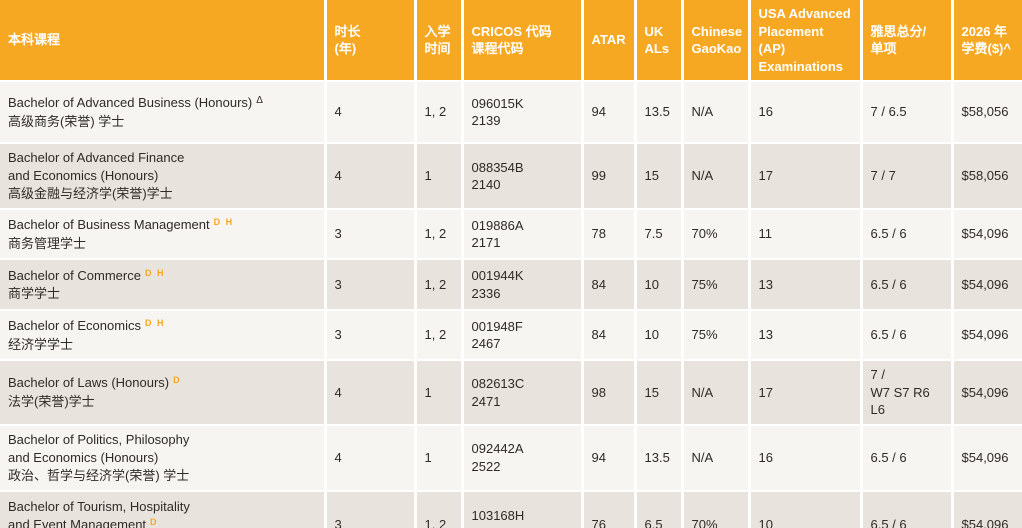 This screenshot has width=1022, height=528. What do you see at coordinates (716, 336) in the screenshot?
I see `gaokao-cell: 75%` at bounding box center [716, 336].